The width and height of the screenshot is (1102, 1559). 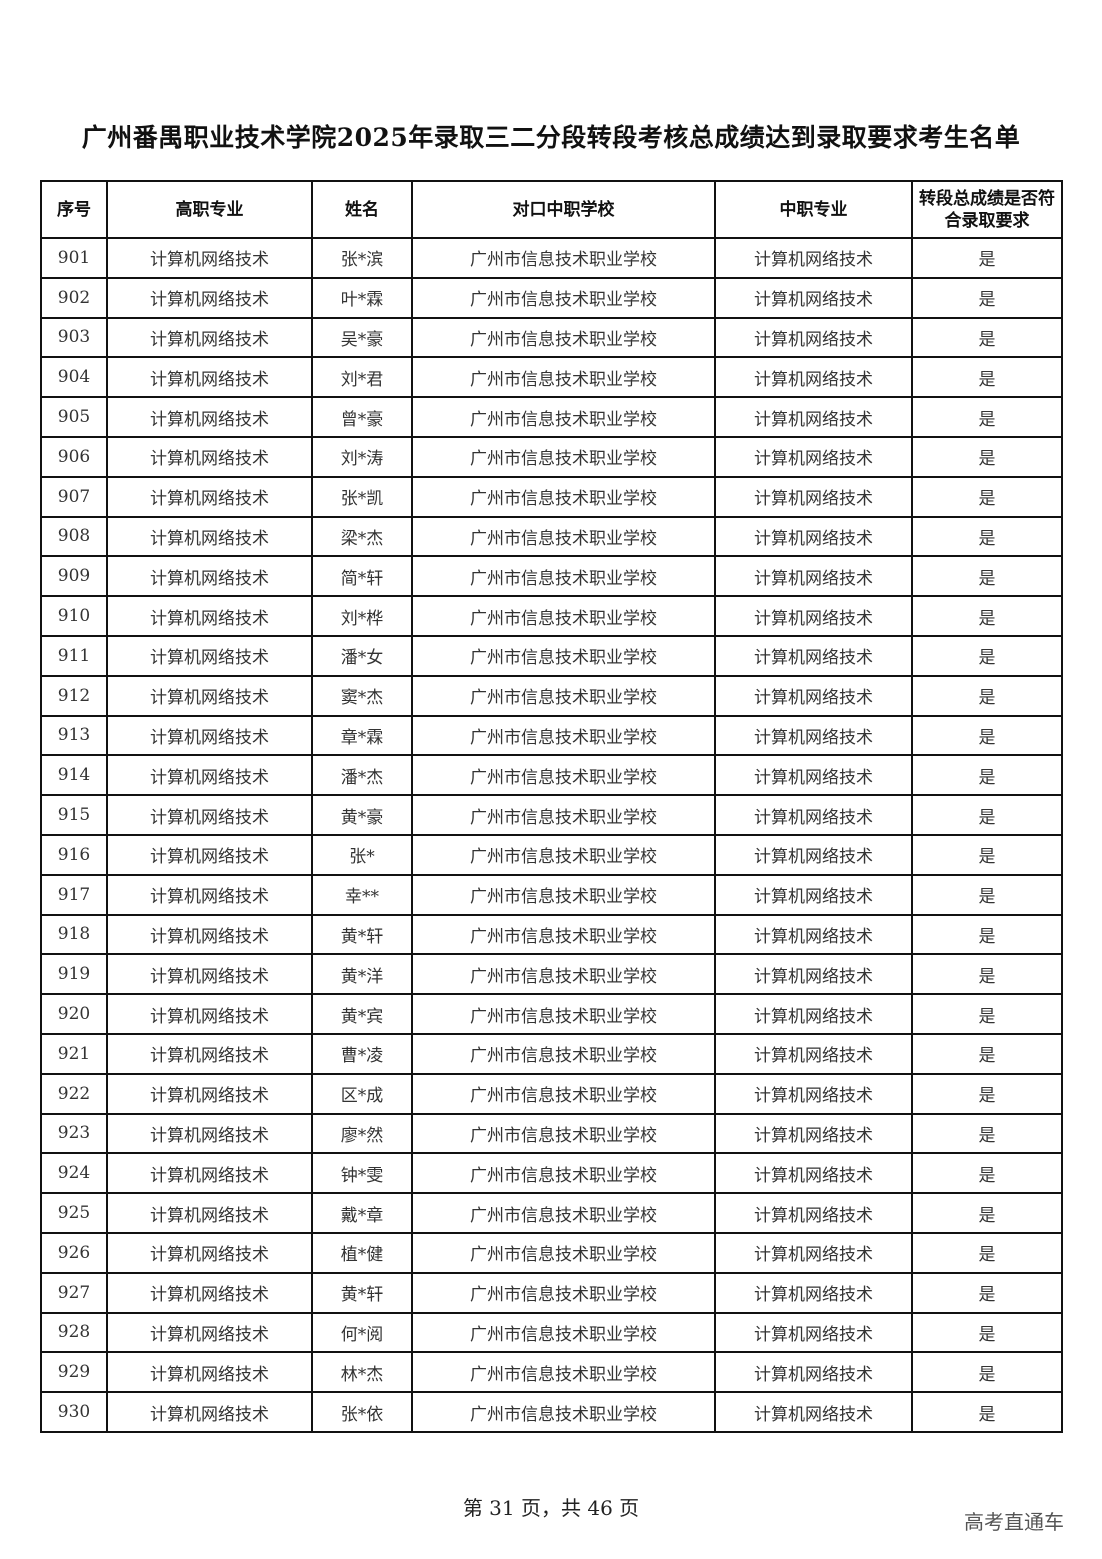 I want to click on page-number: 第 31 页，共 46 页, so click(x=551, y=1508).